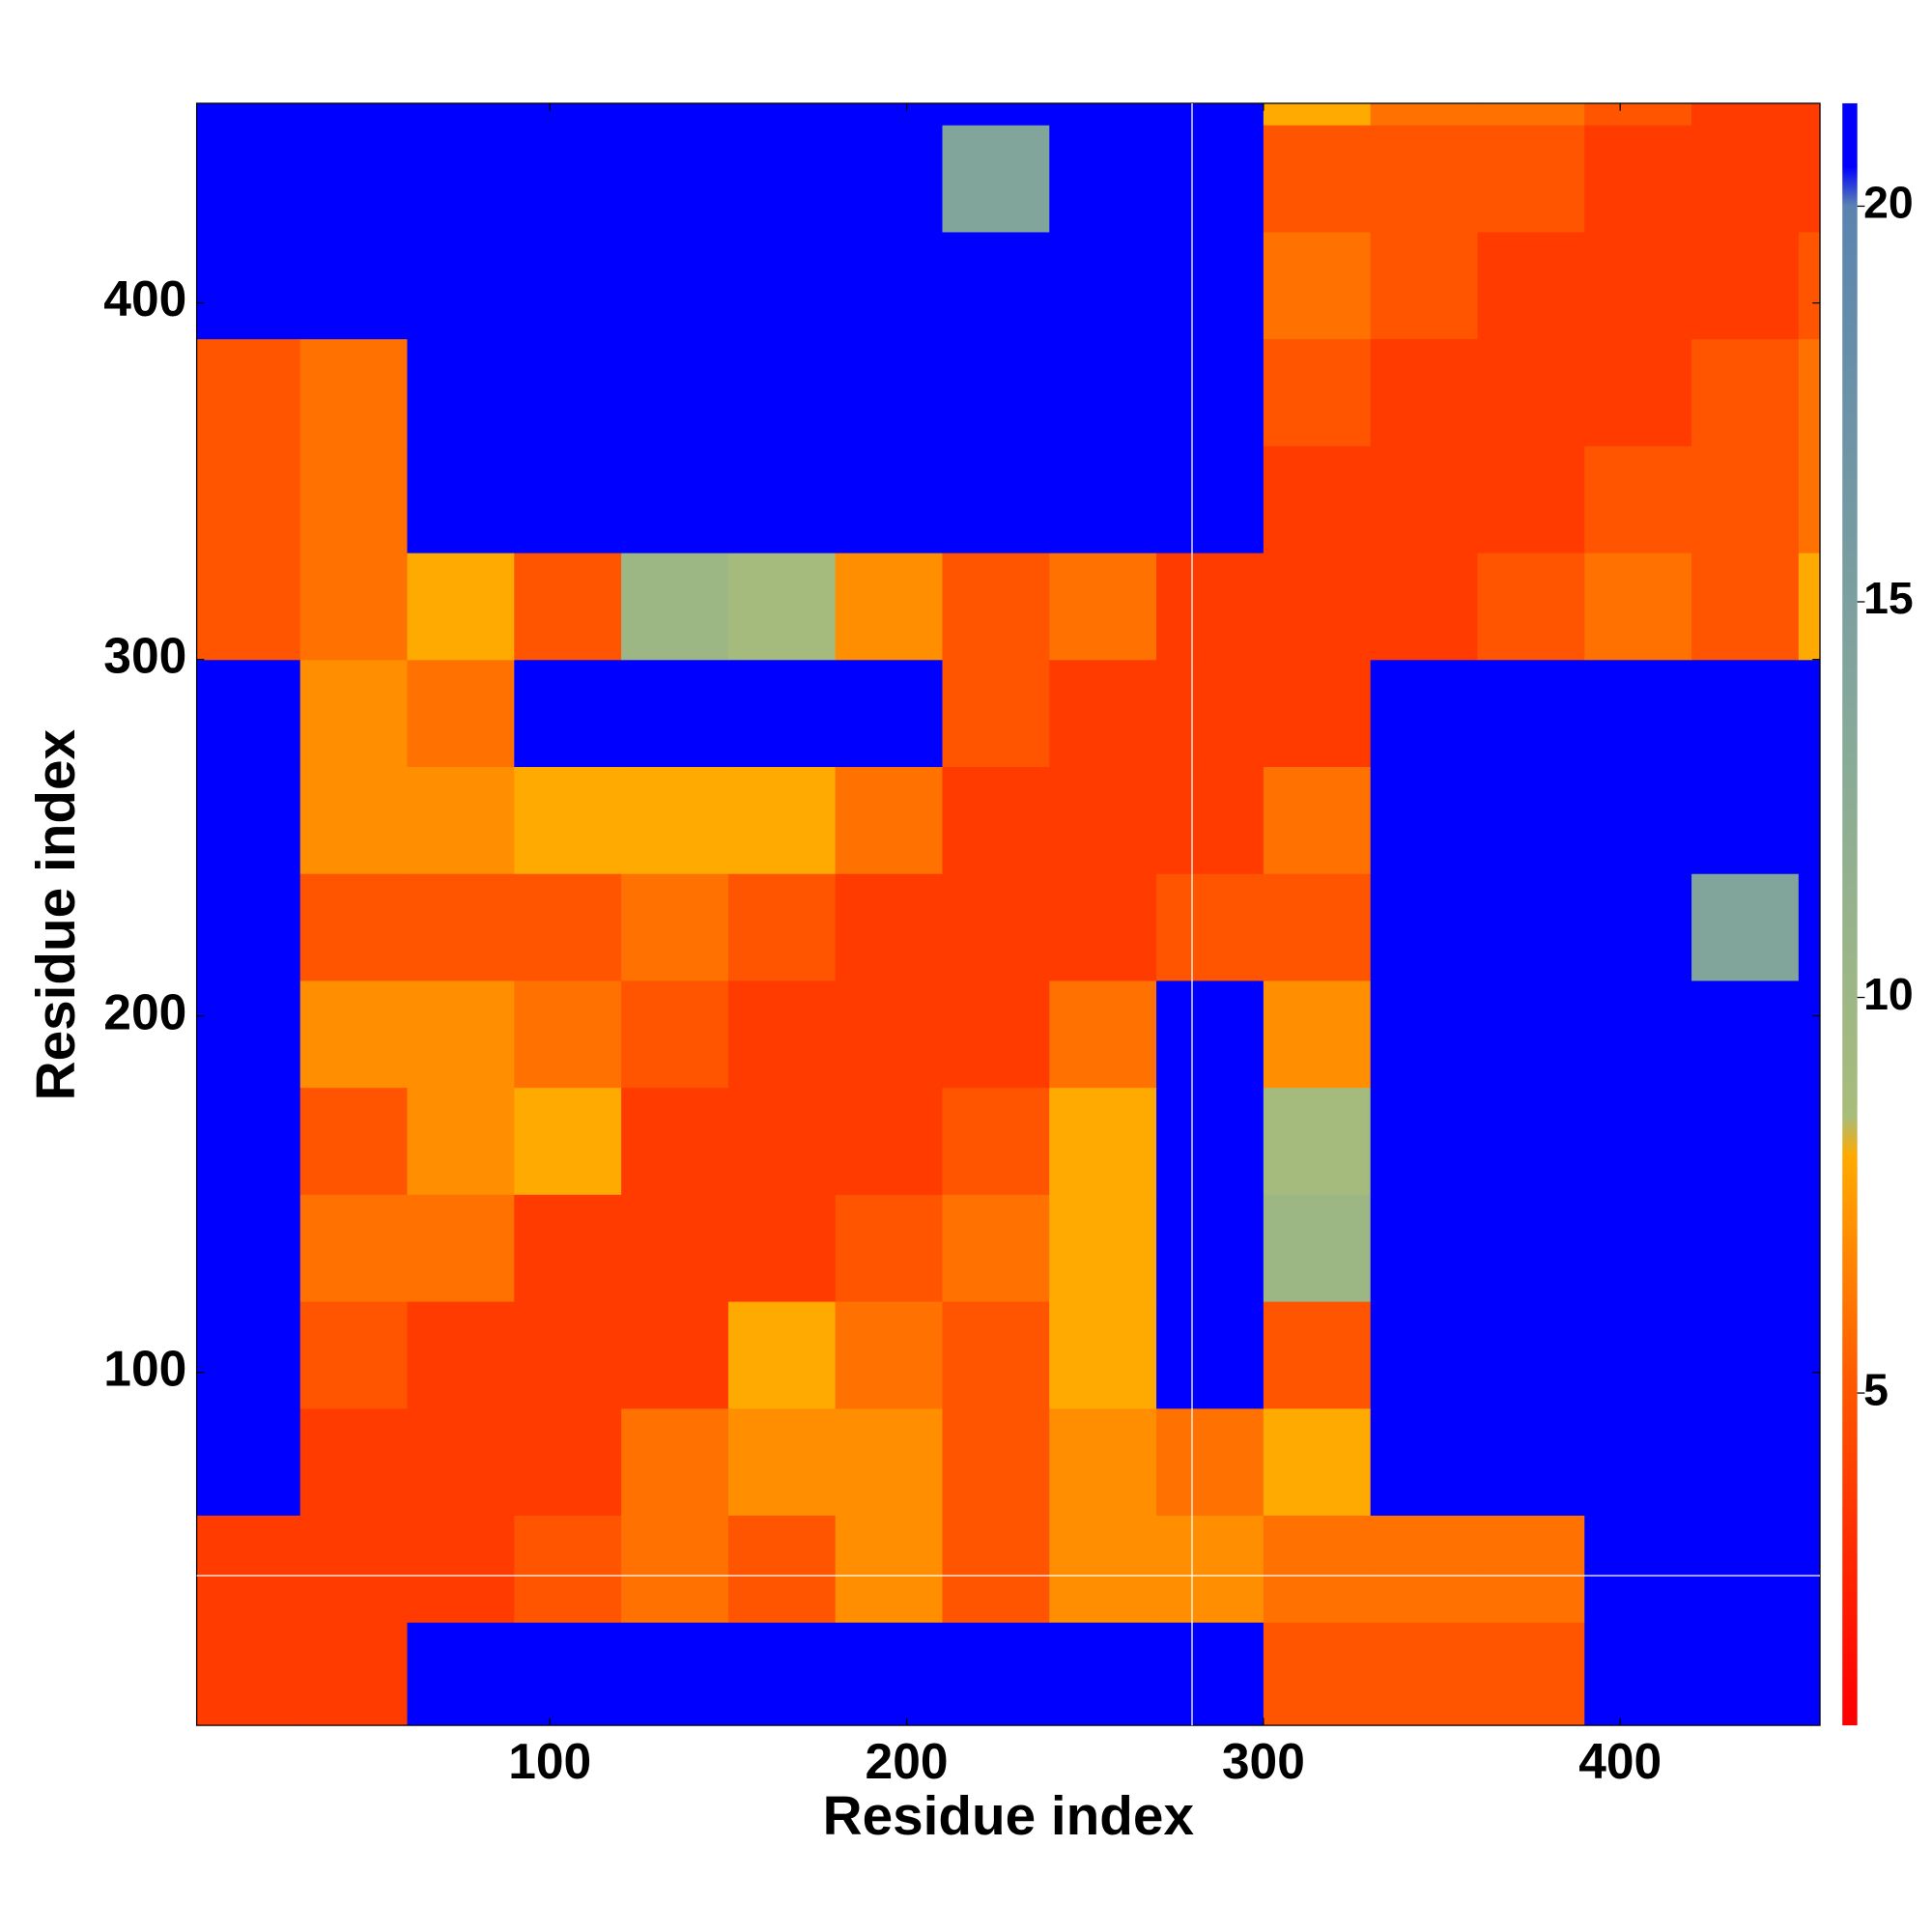  I want to click on y-tick-label: 100, so click(144, 1368).